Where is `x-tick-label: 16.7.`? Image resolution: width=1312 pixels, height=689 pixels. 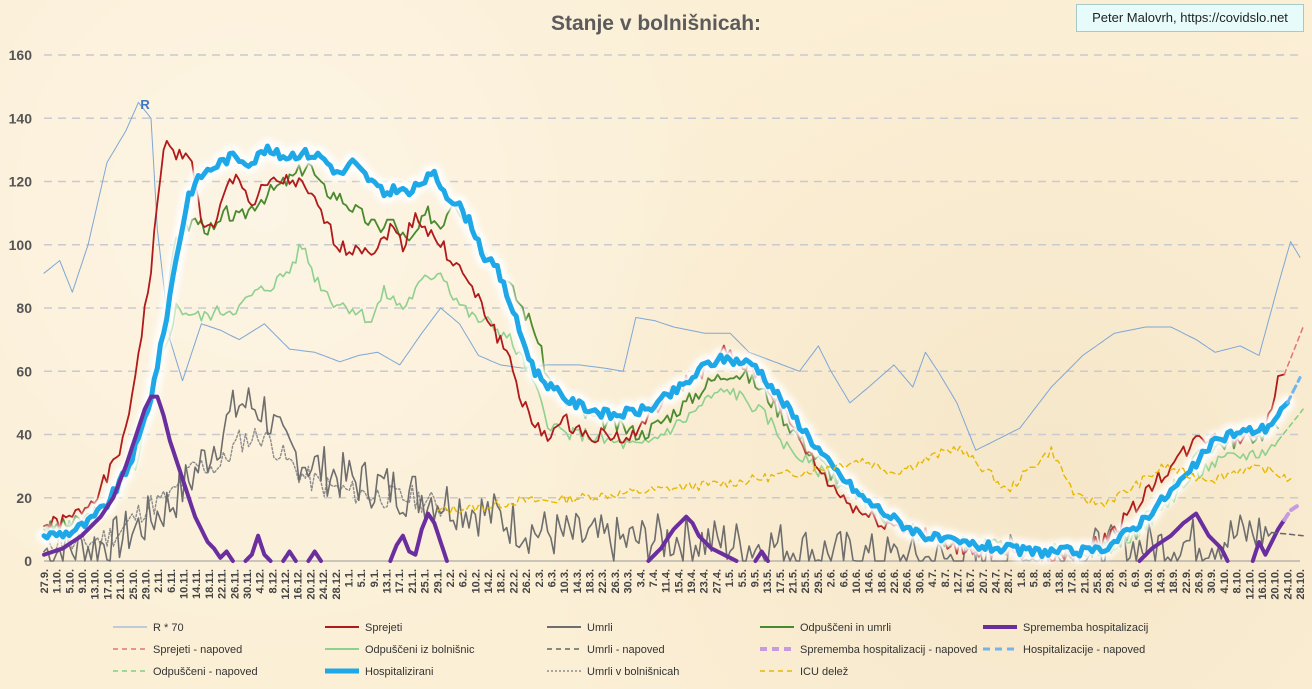
x-tick-label: 16.7. is located at coordinates (971, 581).